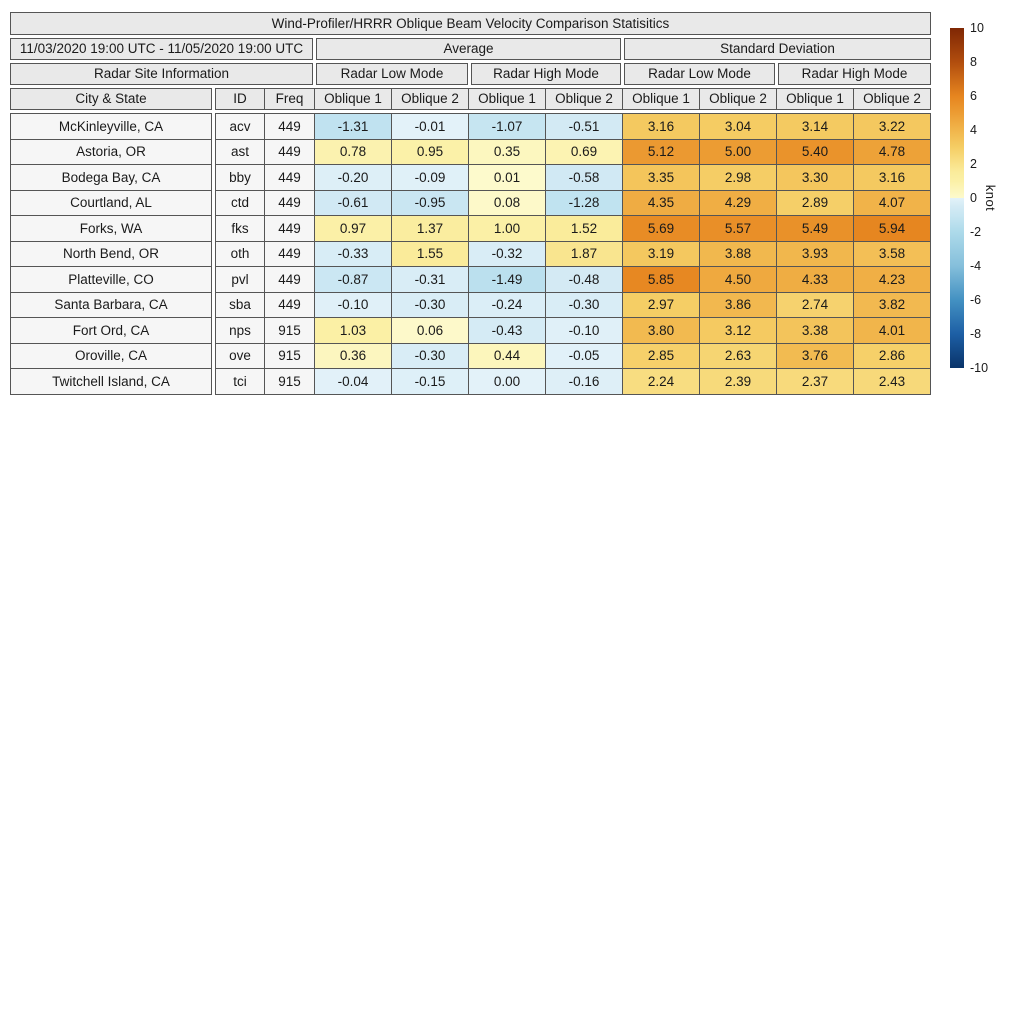 The width and height of the screenshot is (1024, 1024). I want to click on value-cell: 5.00, so click(738, 151).